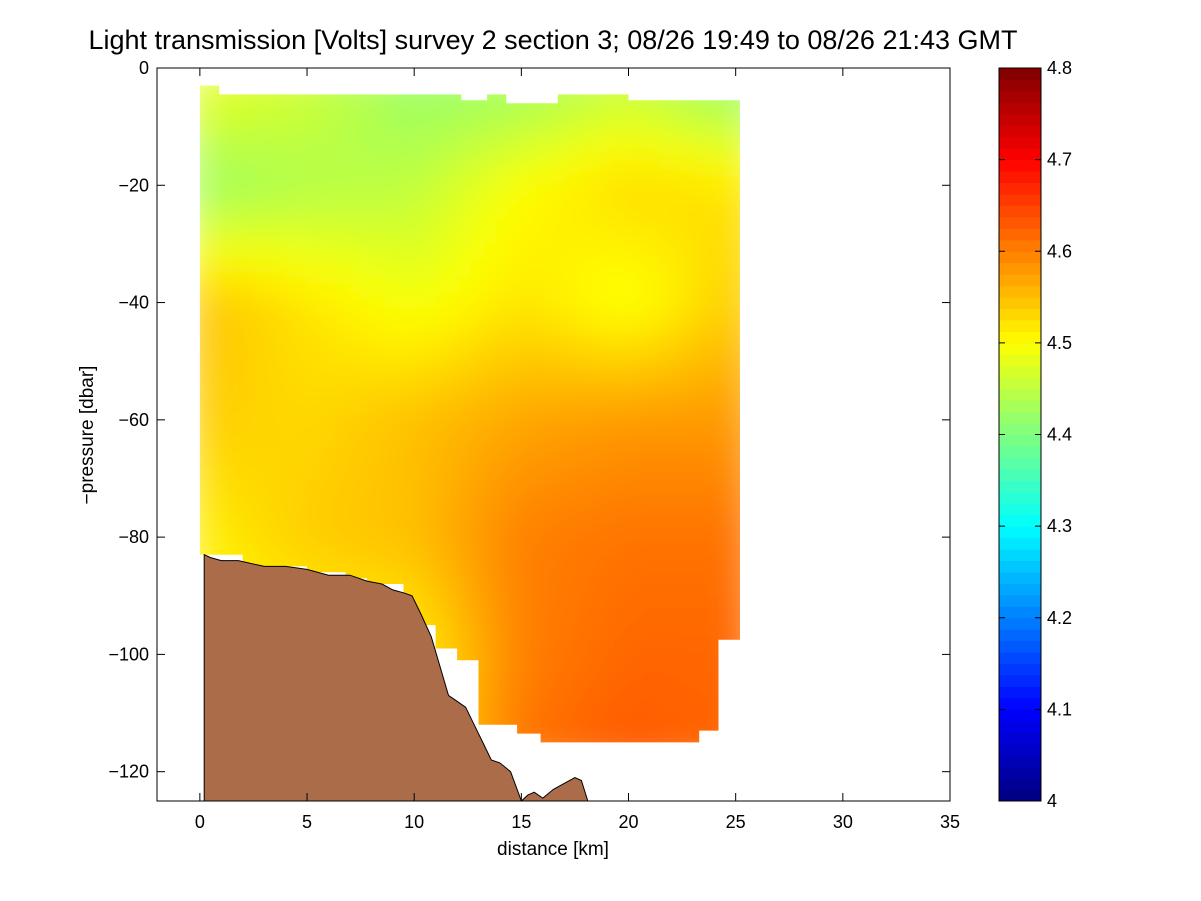  Describe the element at coordinates (843, 822) in the screenshot. I see `x-tick-label: 30` at that location.